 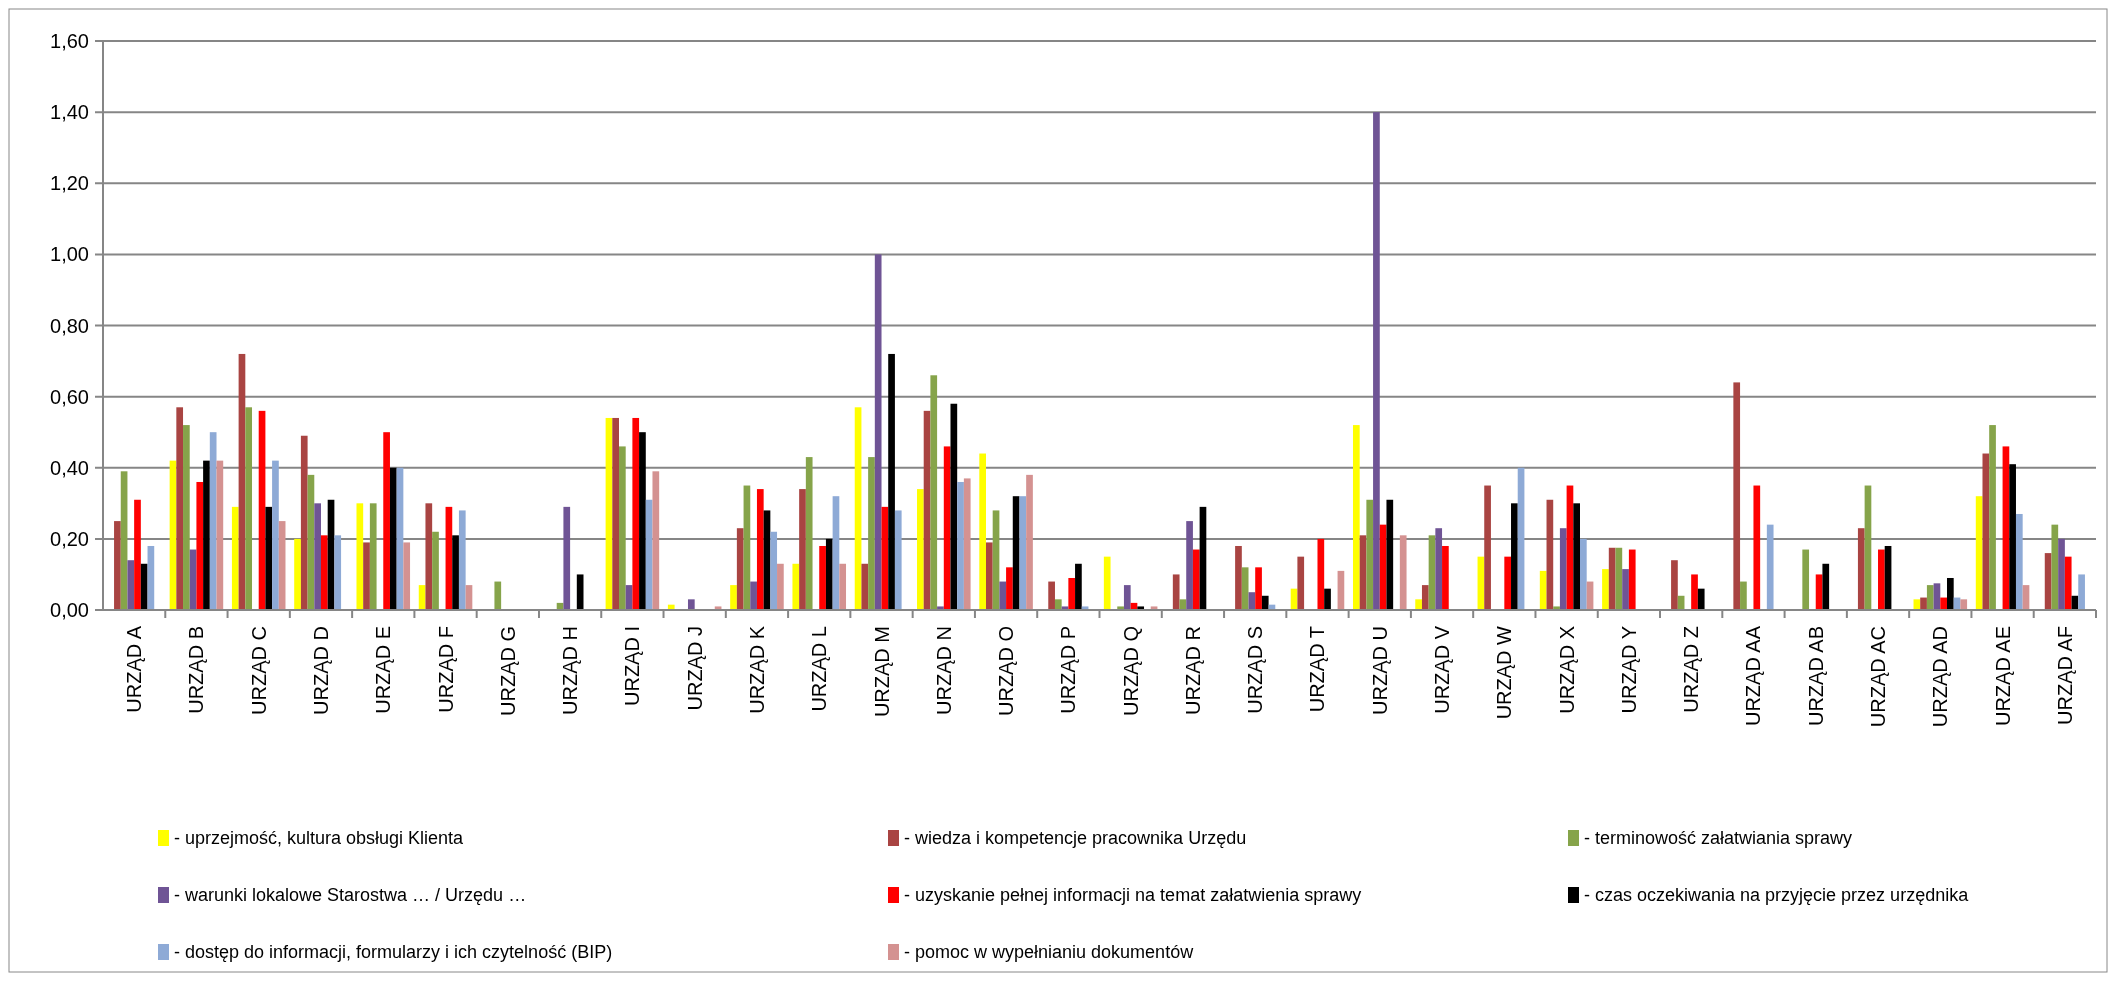 I want to click on x-tick-label: URZĄD K, so click(x=756, y=669).